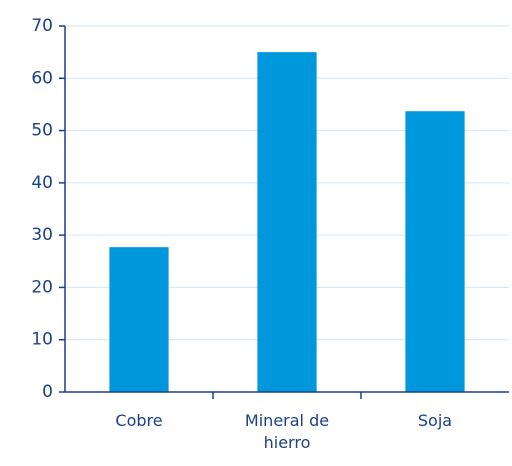 This screenshot has height=466, width=512. I want to click on x-tick-label: Mineral de hierro, so click(287, 431).